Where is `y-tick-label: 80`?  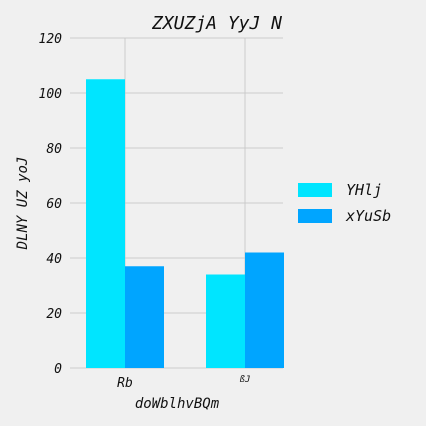 y-tick-label: 80 is located at coordinates (54, 149).